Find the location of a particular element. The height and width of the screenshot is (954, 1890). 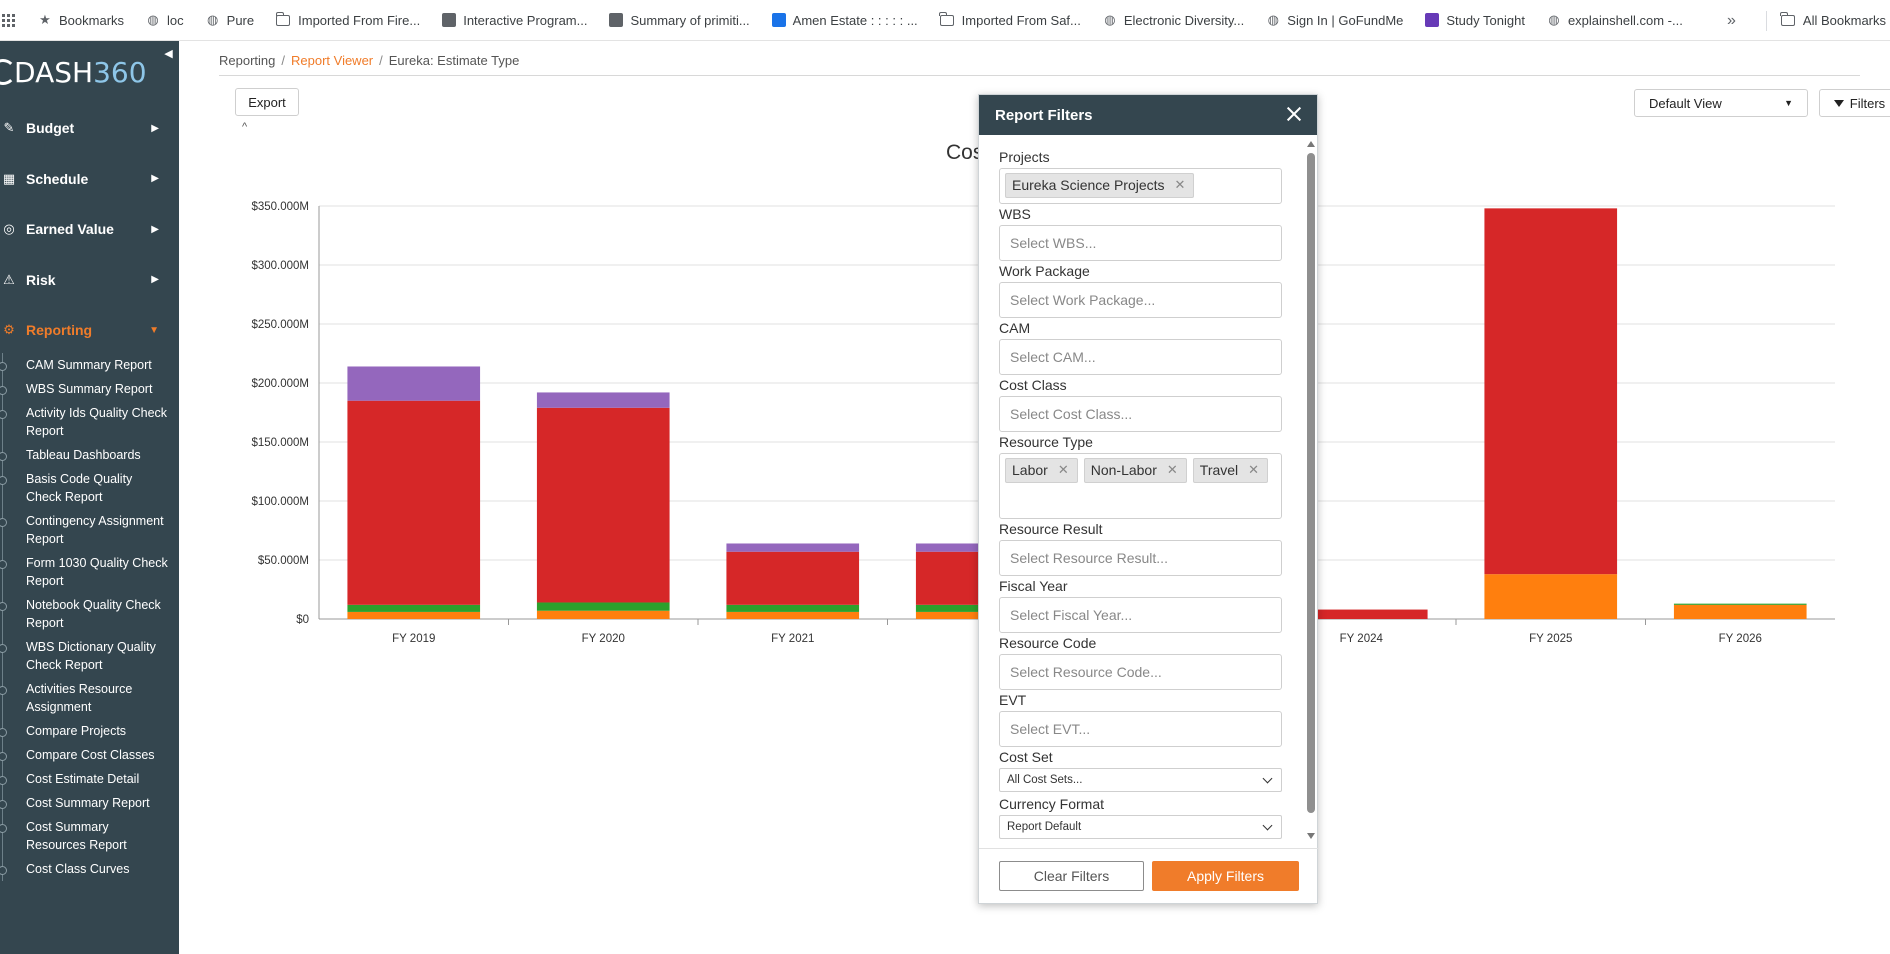

apply-filters-button: Apply Filters is located at coordinates (1225, 876).